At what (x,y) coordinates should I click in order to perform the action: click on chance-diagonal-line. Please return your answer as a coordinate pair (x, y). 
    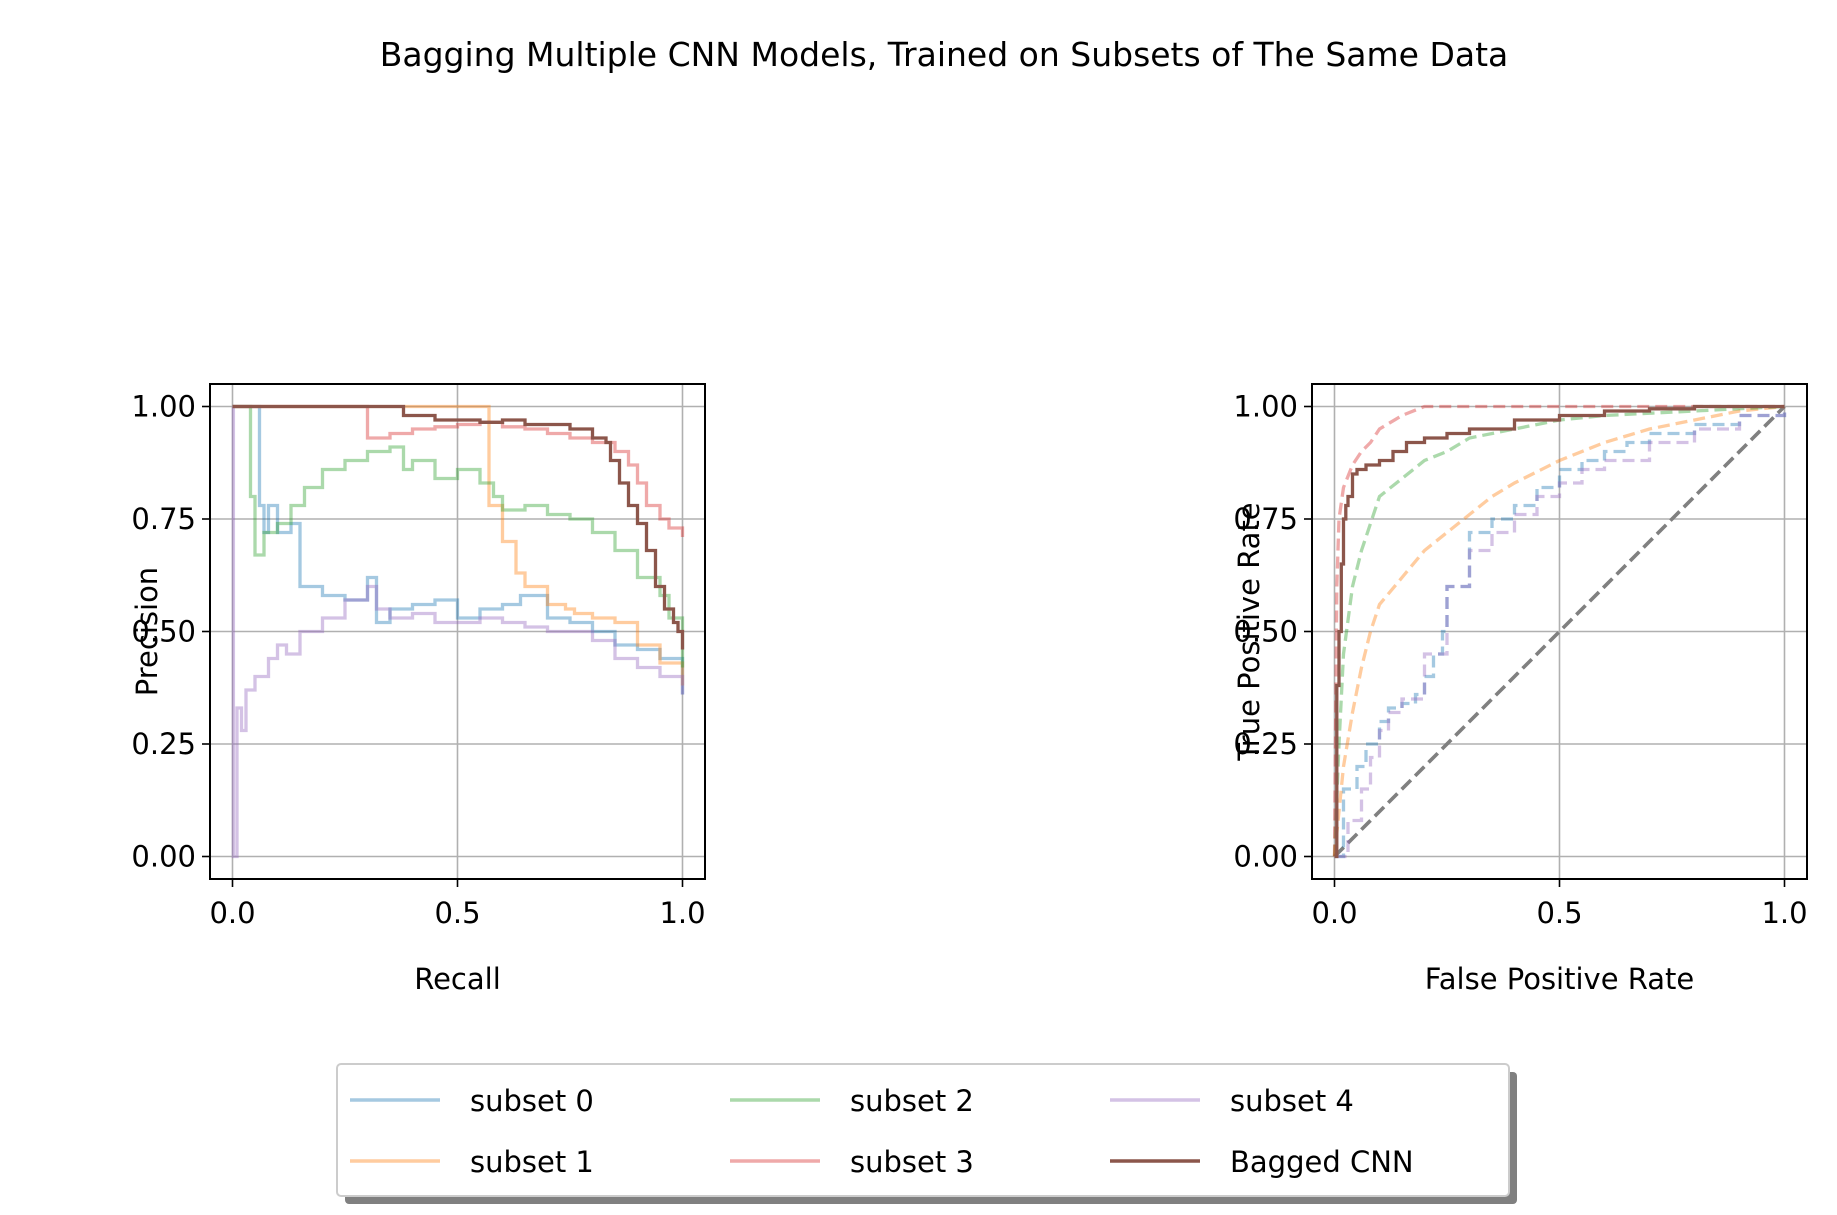
    Looking at the image, I should click on (1559, 631).